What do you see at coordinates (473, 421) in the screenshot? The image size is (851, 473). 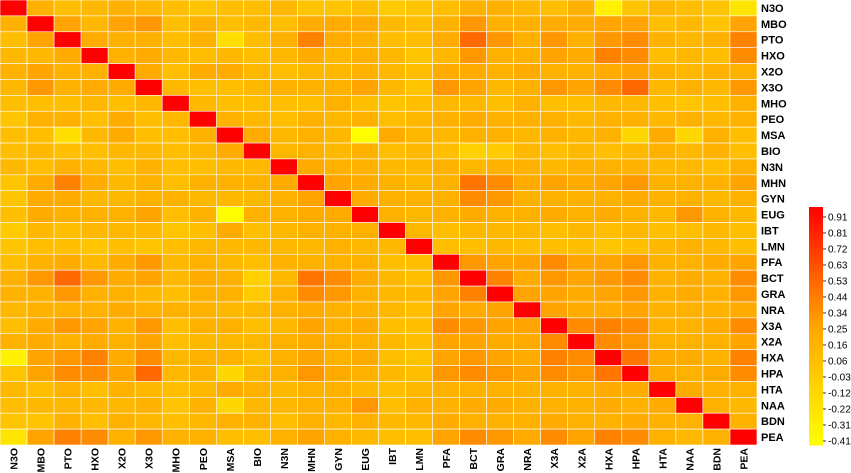 I see `heatmap-cell-bdn-bct` at bounding box center [473, 421].